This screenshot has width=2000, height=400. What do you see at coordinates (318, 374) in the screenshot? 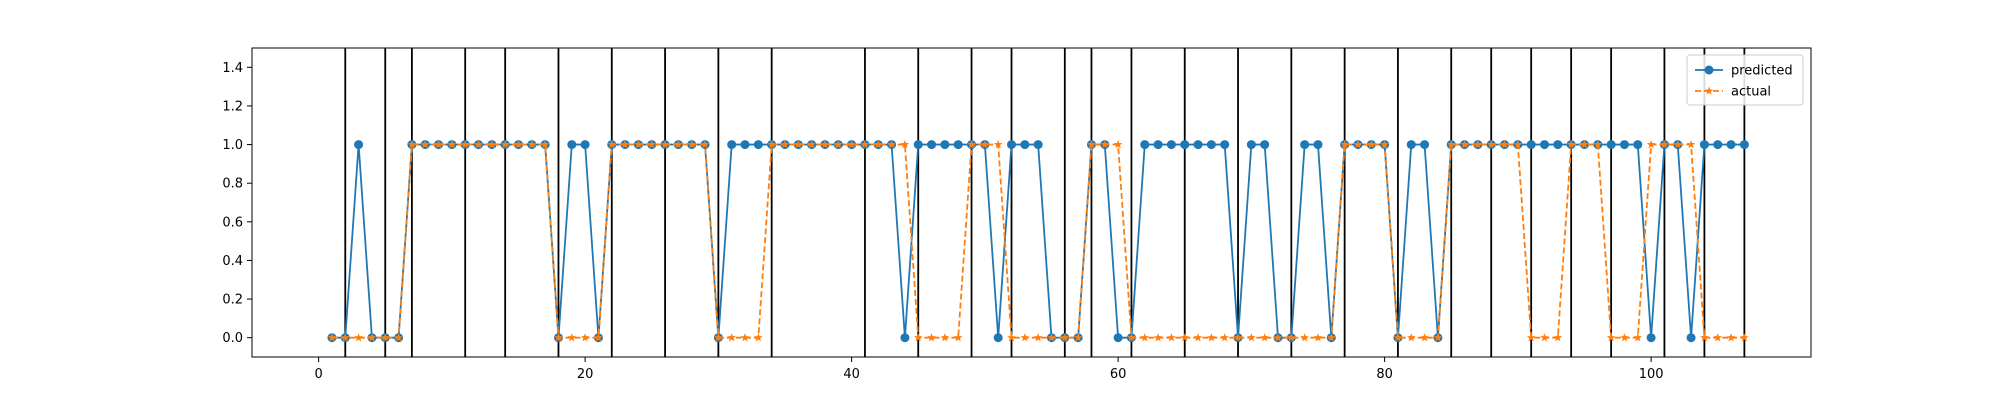
I see `x-tick-label: 0` at bounding box center [318, 374].